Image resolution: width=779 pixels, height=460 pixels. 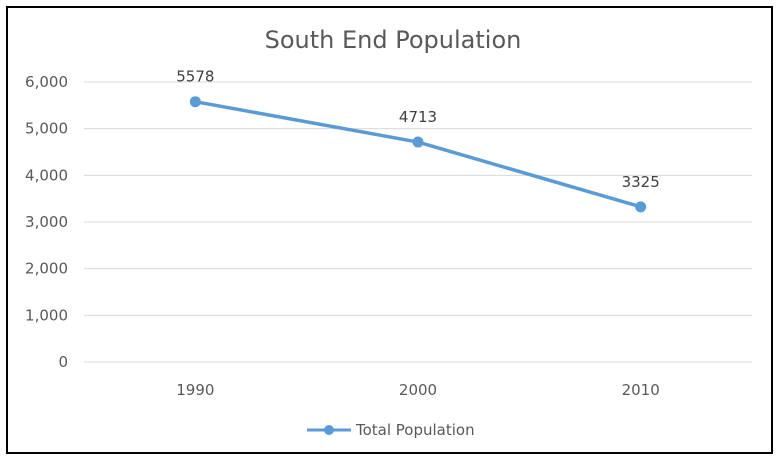 I want to click on legend: Total Population, so click(x=391, y=430).